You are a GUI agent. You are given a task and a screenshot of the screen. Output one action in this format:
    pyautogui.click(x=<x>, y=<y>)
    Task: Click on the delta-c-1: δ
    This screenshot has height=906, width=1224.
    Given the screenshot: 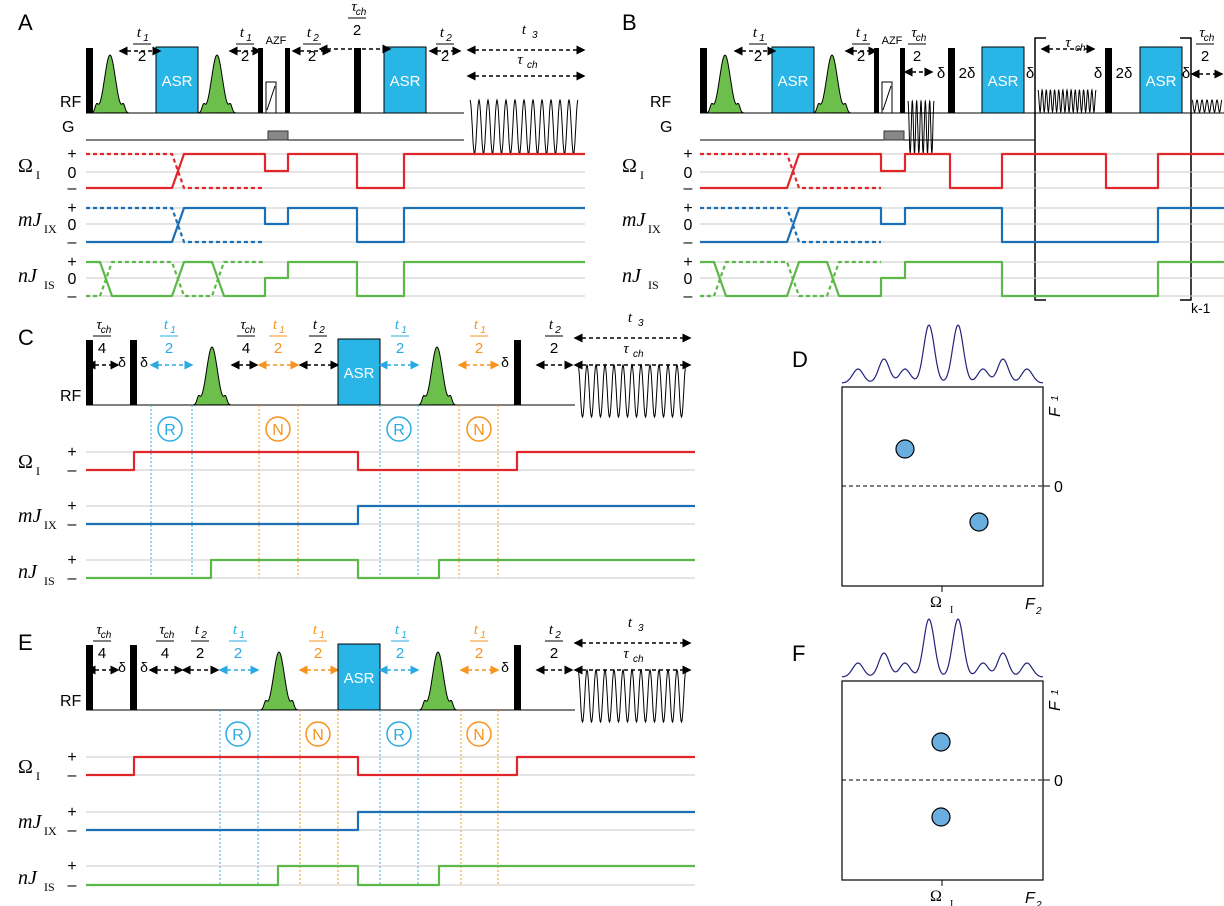 What is the action you would take?
    pyautogui.click(x=122, y=362)
    